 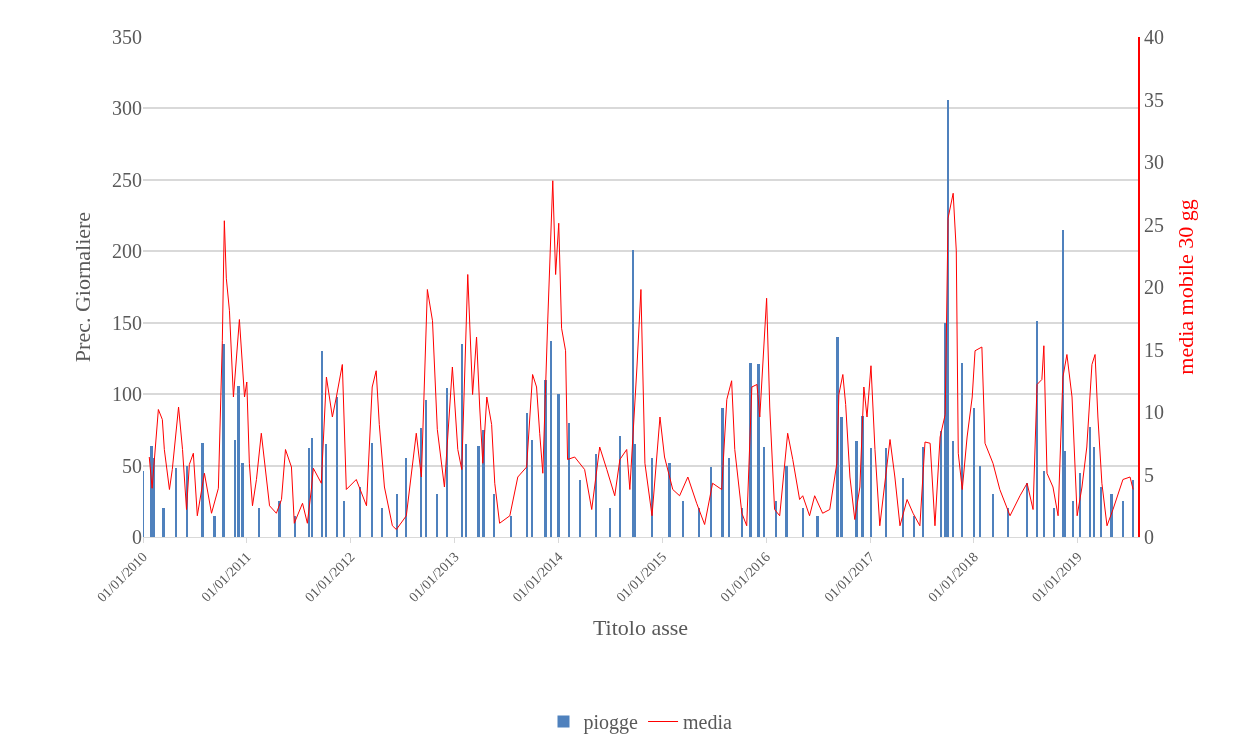 What do you see at coordinates (127, 37) in the screenshot?
I see `y-tick-label: 350` at bounding box center [127, 37].